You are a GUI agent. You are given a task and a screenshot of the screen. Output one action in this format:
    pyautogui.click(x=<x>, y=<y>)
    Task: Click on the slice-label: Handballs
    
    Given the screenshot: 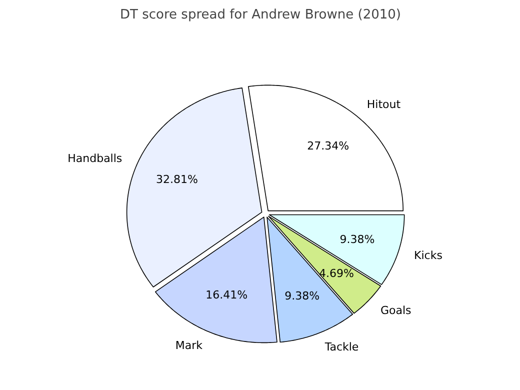 What is the action you would take?
    pyautogui.click(x=95, y=158)
    